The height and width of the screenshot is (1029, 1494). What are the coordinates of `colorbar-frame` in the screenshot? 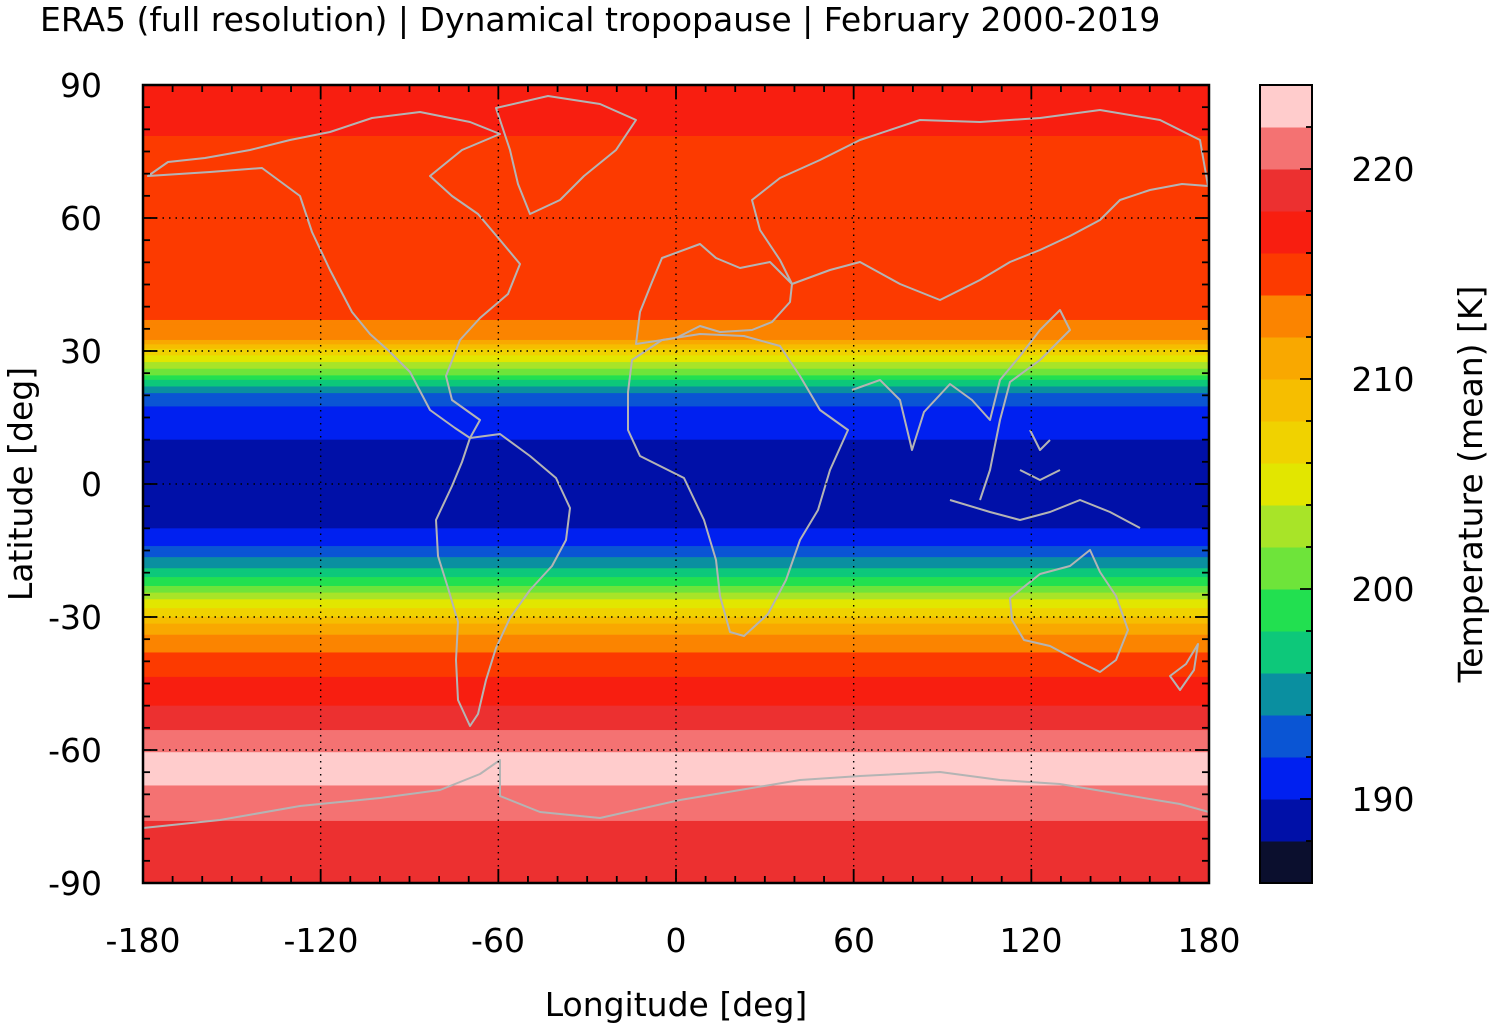 It's located at (1286, 484).